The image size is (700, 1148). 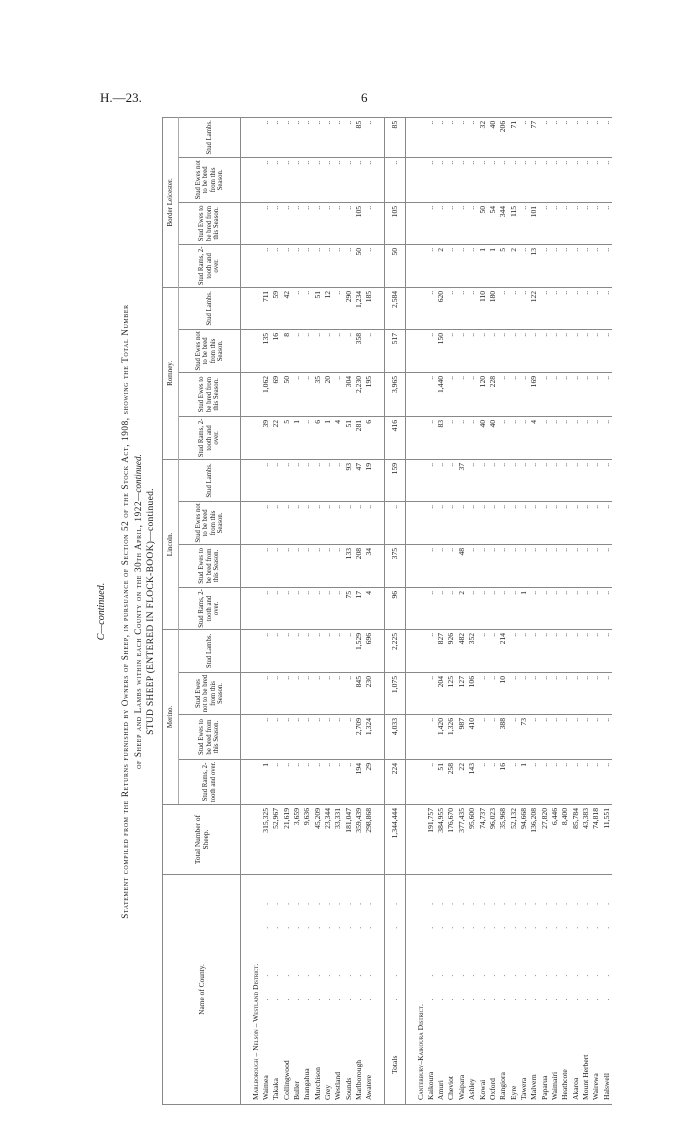 What do you see at coordinates (338, 989) in the screenshot?
I see `county-name-cell: Westland .. ..` at bounding box center [338, 989].